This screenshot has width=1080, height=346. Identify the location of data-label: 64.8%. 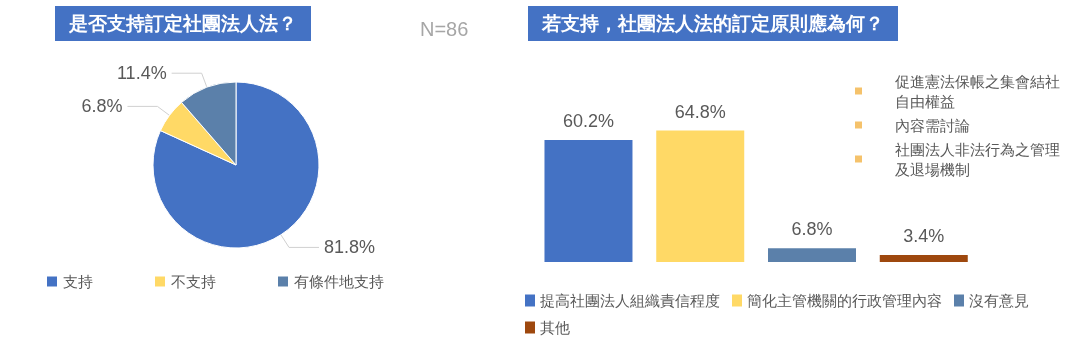
(700, 111).